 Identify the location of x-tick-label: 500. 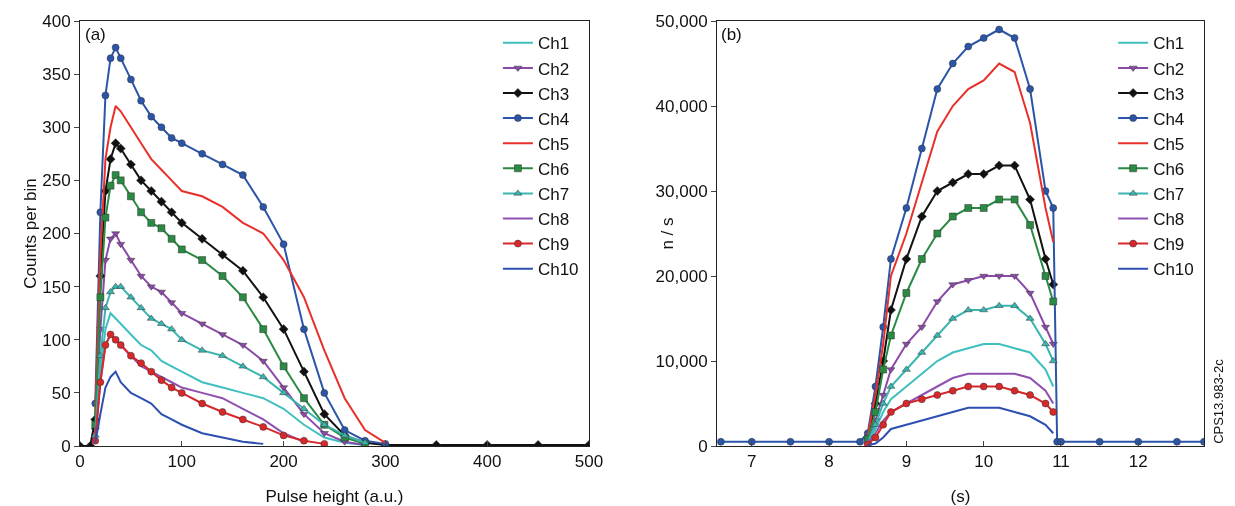
(589, 462).